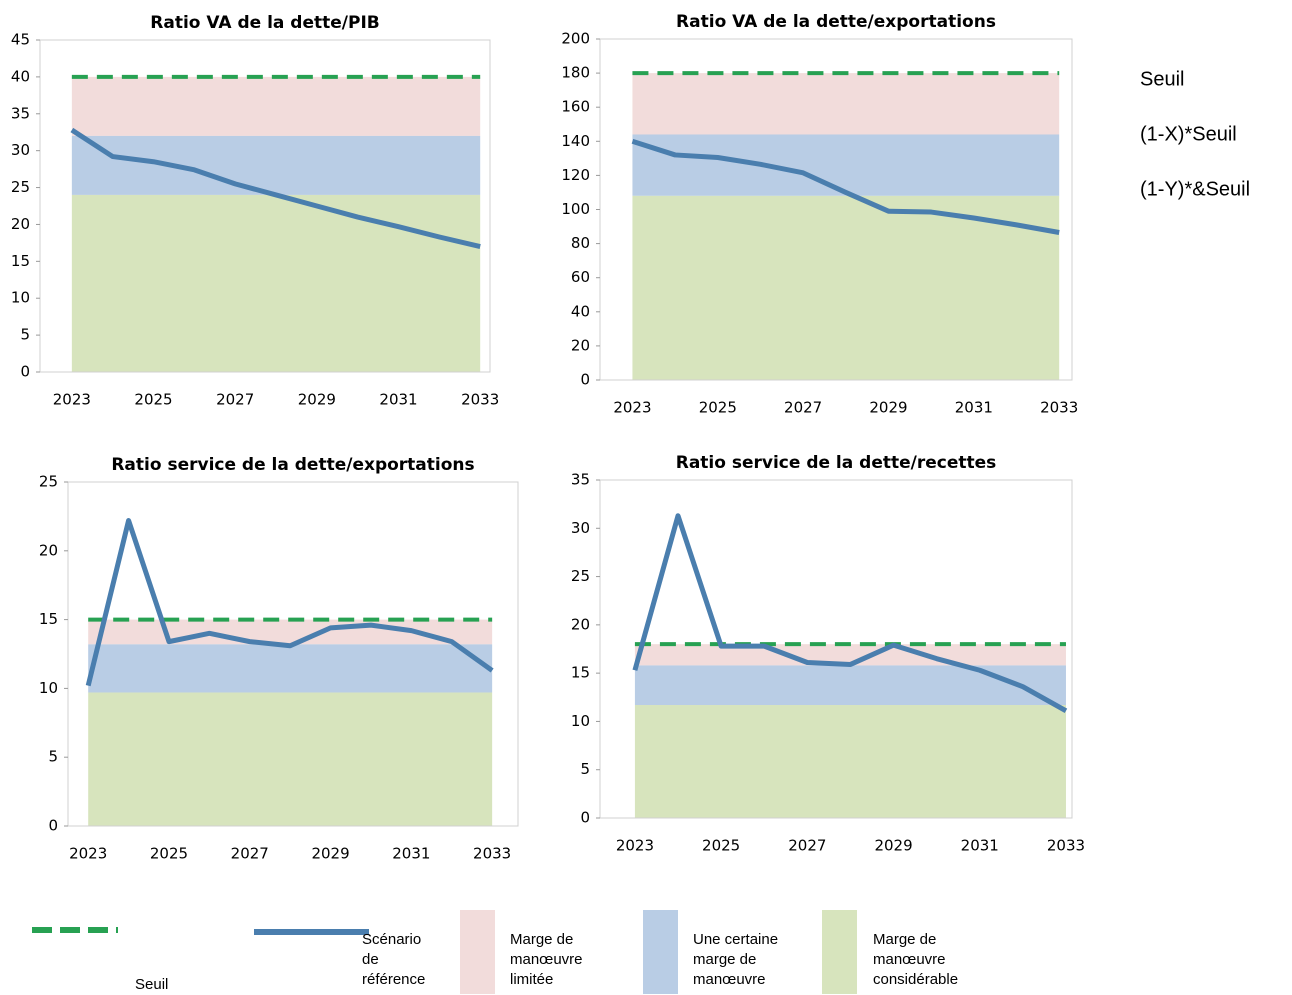 This screenshot has width=1292, height=995. What do you see at coordinates (575, 175) in the screenshot?
I see `y-tick-label: 120` at bounding box center [575, 175].